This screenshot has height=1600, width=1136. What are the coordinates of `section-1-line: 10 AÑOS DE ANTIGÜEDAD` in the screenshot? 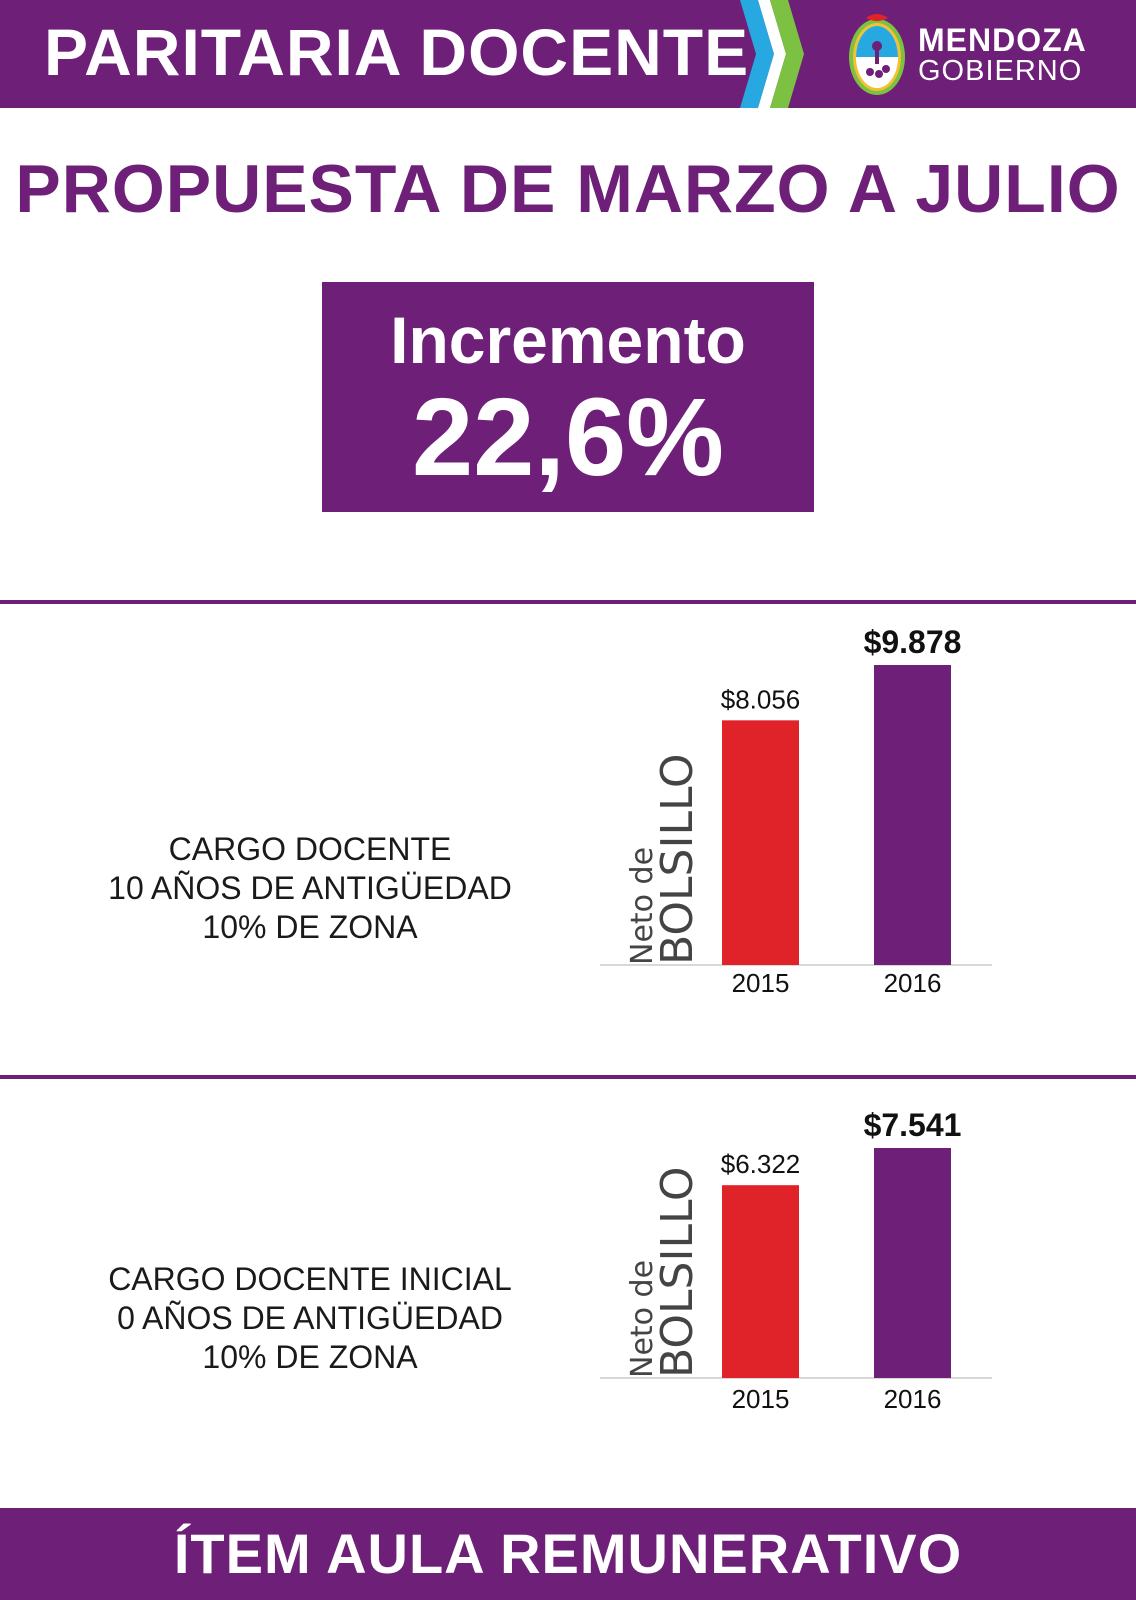 It's located at (310, 888).